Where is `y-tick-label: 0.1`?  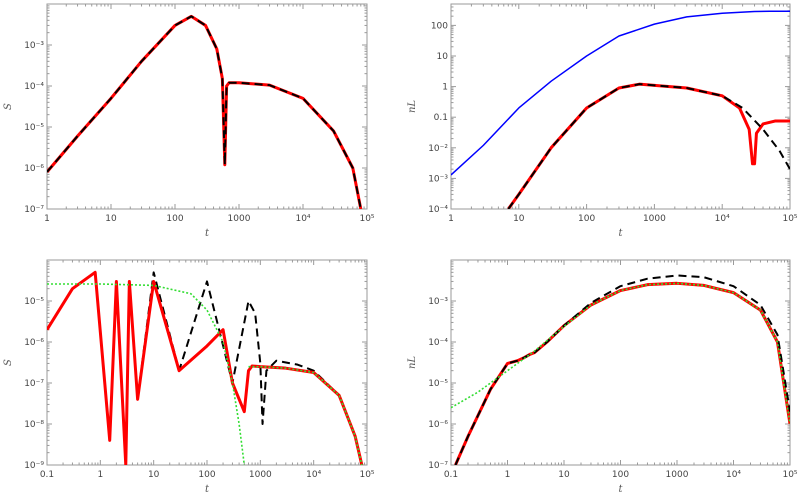 y-tick-label: 0.1 is located at coordinates (441, 118).